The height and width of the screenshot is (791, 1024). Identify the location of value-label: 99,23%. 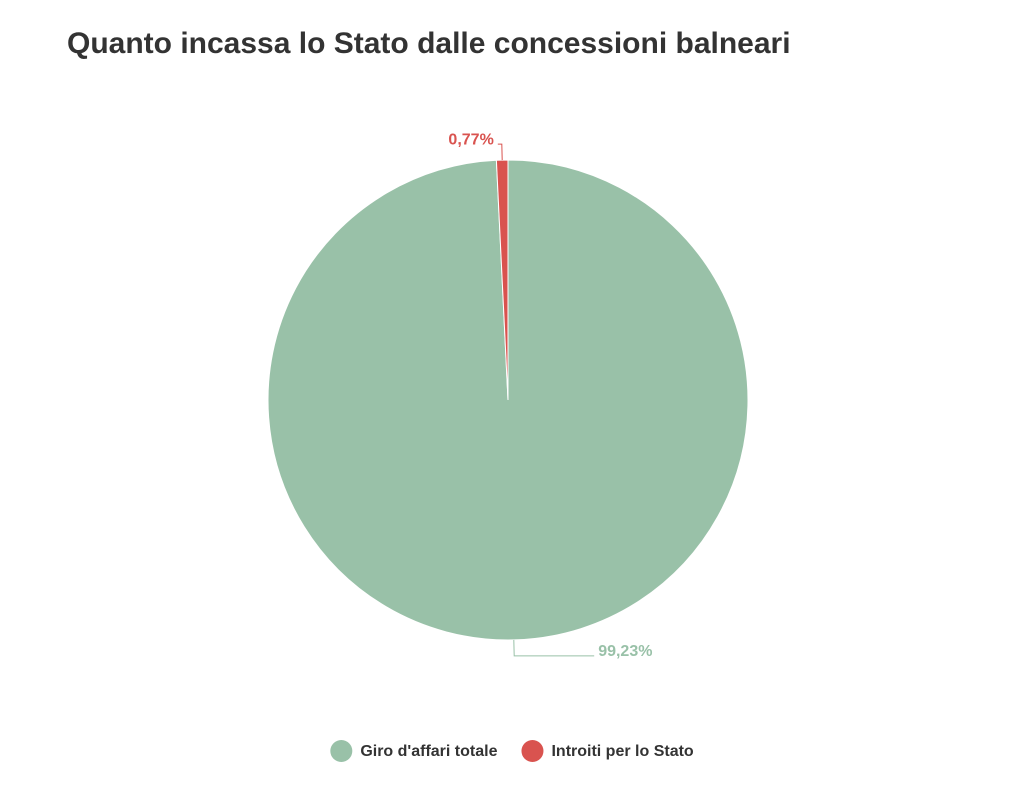
(625, 651).